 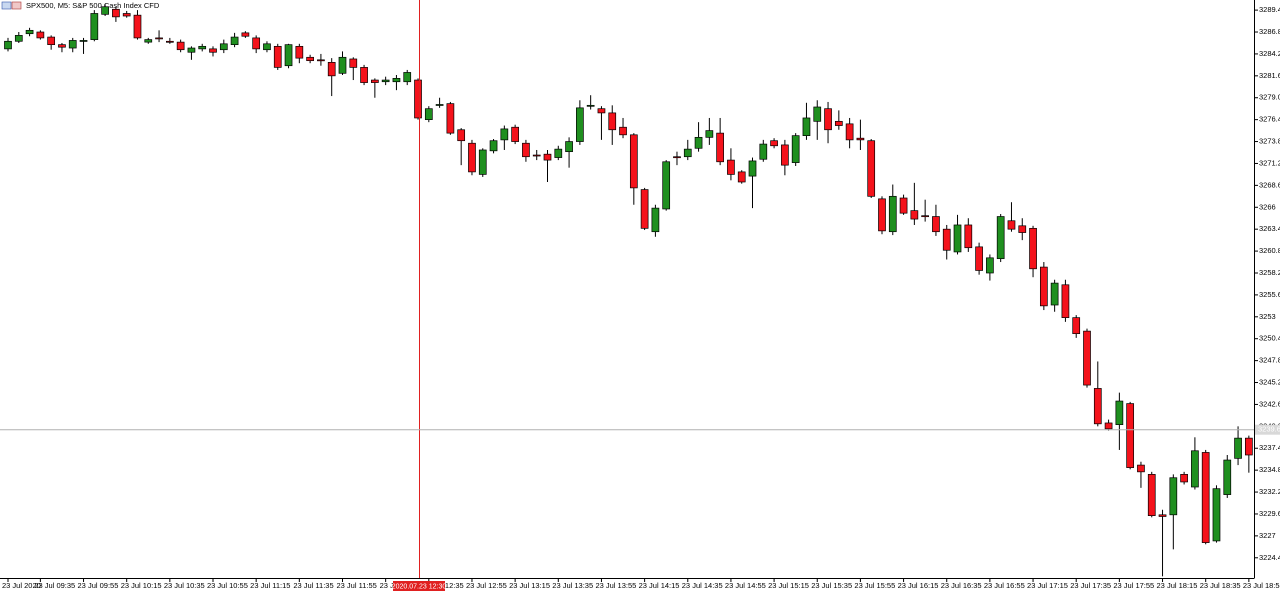 I want to click on x-tick-label: 23 Jul 10:15, so click(x=141, y=585).